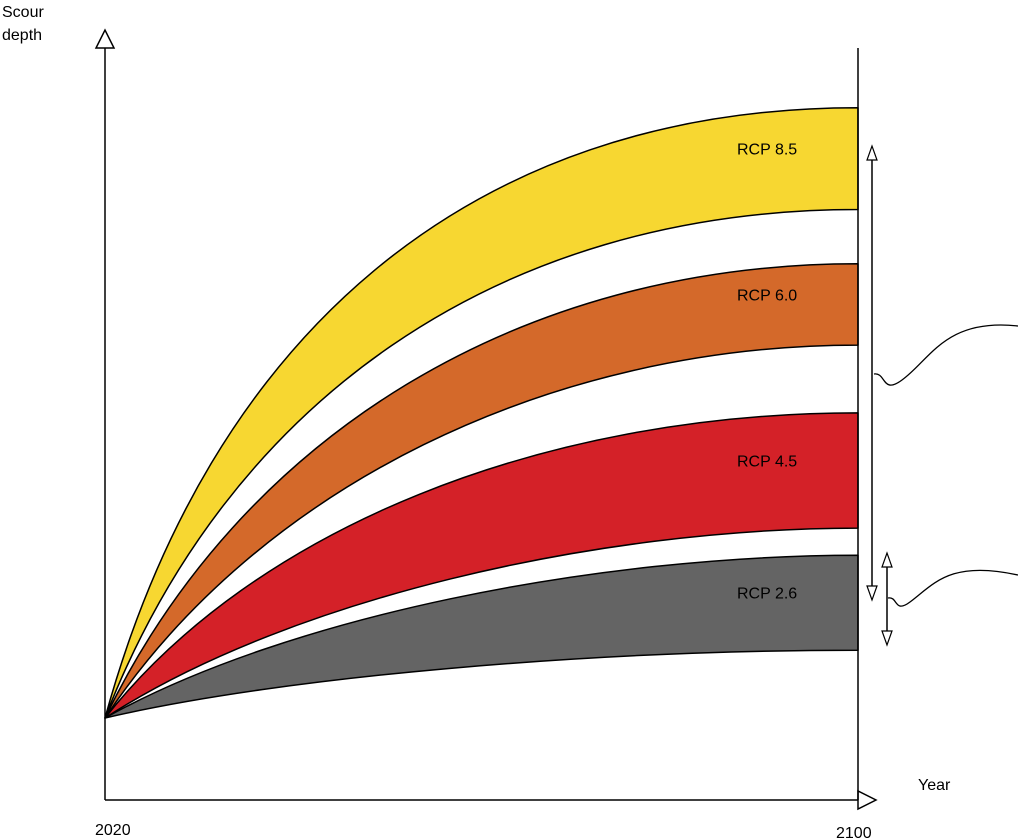 The width and height of the screenshot is (1018, 838). I want to click on x-axis-label: Year, so click(934, 785).